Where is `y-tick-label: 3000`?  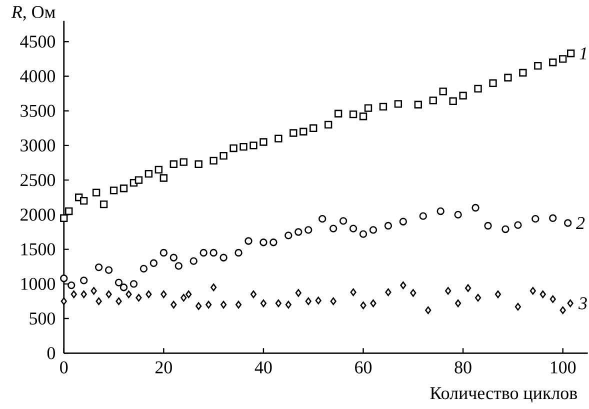 y-tick-label: 3000 is located at coordinates (38, 146).